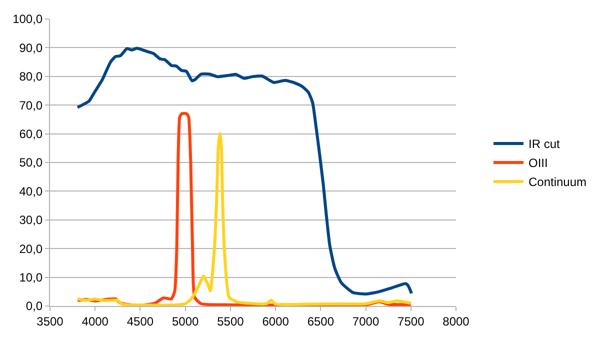 This screenshot has width=605, height=340. I want to click on x-tick-label: 6500, so click(320, 321).